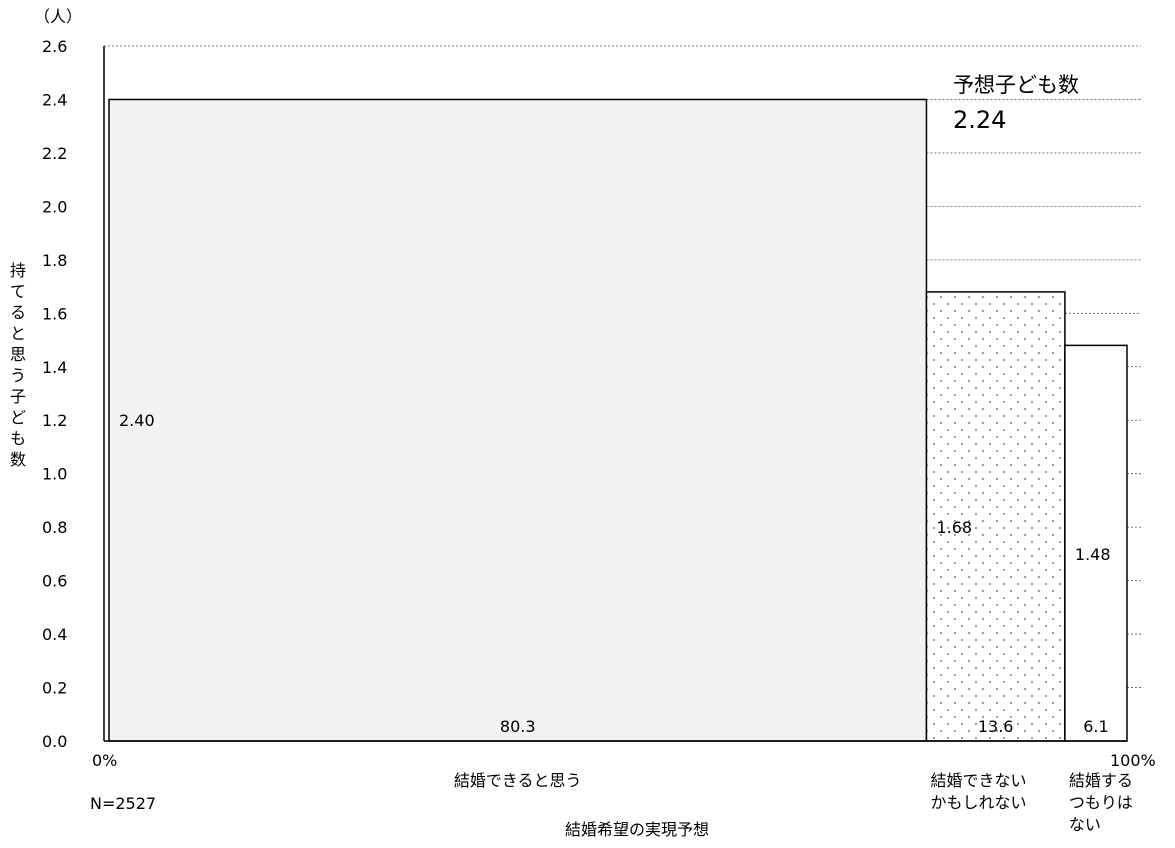 The width and height of the screenshot is (1175, 848). I want to click on y-unit-label: （人）, so click(58, 16).